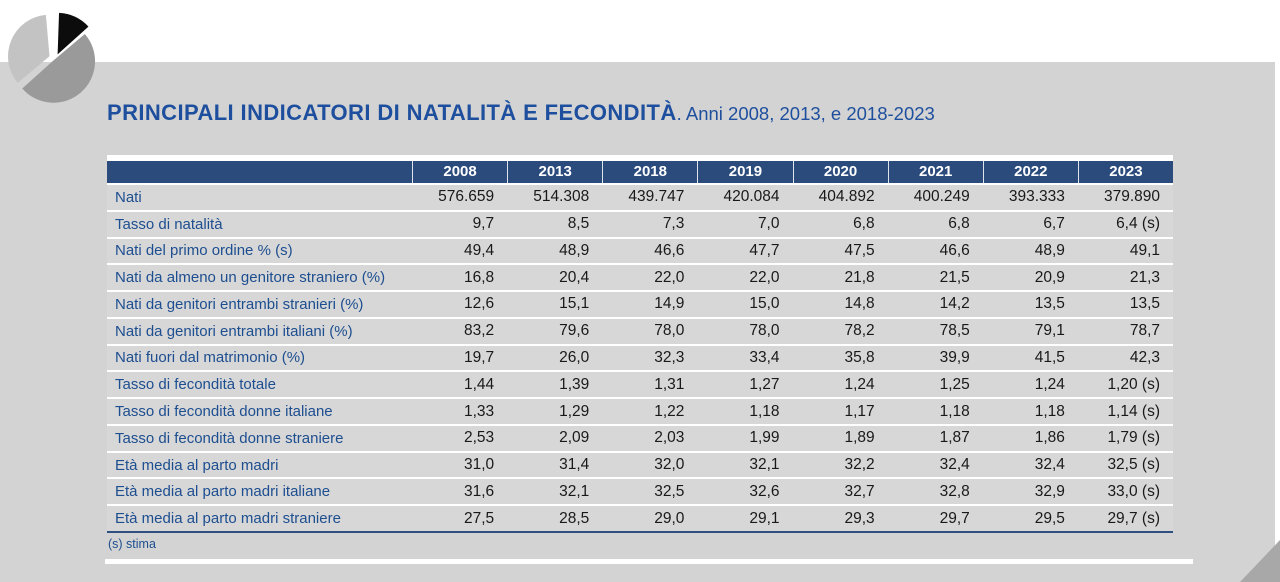 The width and height of the screenshot is (1280, 582). I want to click on cell-value: 404.892, so click(846, 197).